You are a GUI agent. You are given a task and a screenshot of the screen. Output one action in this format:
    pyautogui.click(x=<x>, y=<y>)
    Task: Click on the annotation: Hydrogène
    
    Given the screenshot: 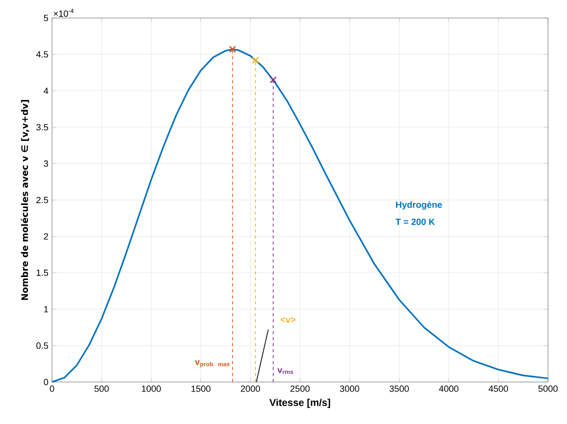 What is the action you would take?
    pyautogui.click(x=419, y=205)
    